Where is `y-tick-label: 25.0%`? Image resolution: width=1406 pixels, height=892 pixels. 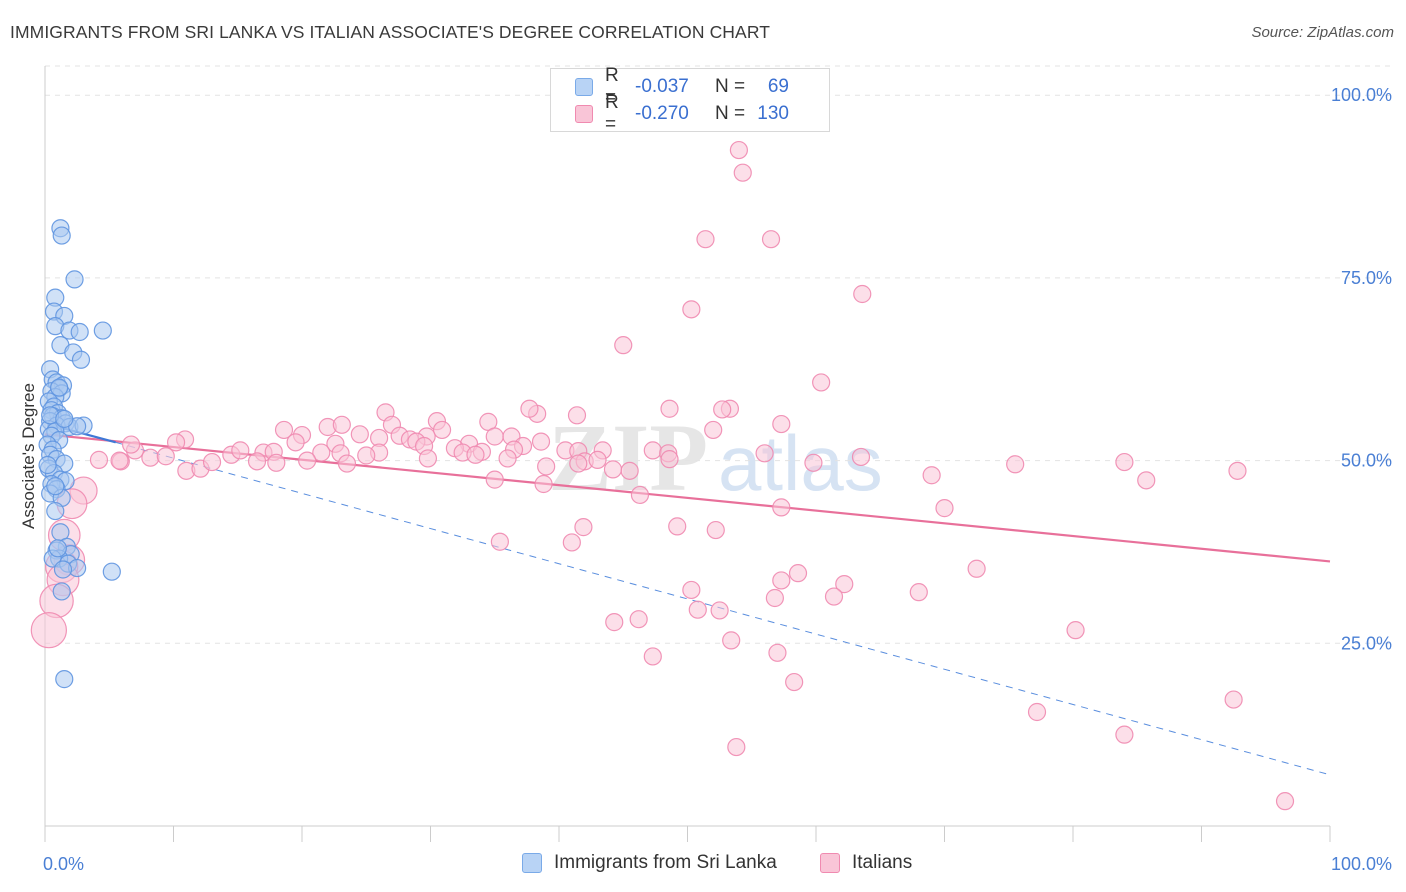
y-tick-label: 25.0% is located at coordinates (1366, 643).